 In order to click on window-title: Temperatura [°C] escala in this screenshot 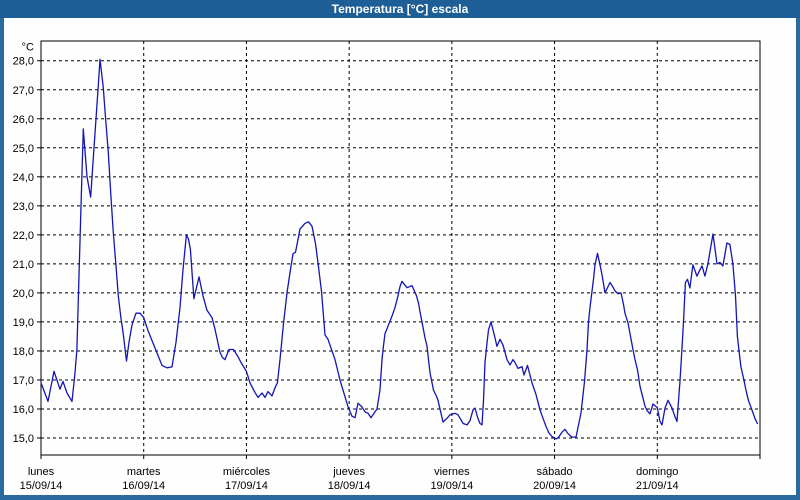, I will do `click(400, 9)`.